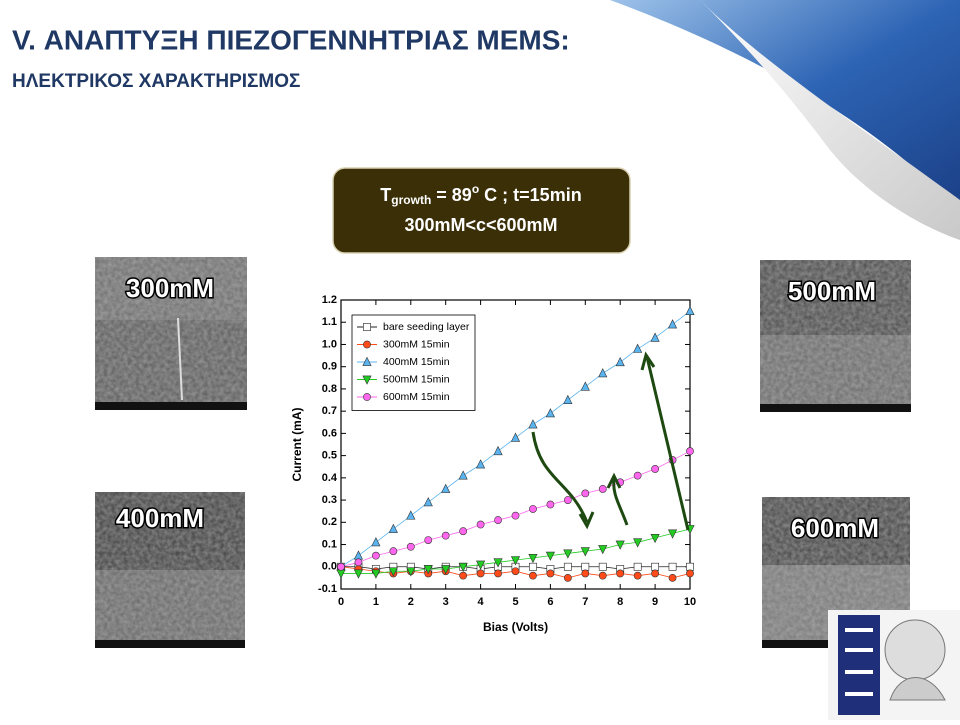 This screenshot has width=960, height=725. What do you see at coordinates (416, 397) in the screenshot?
I see `legend-label: 600mM 15min` at bounding box center [416, 397].